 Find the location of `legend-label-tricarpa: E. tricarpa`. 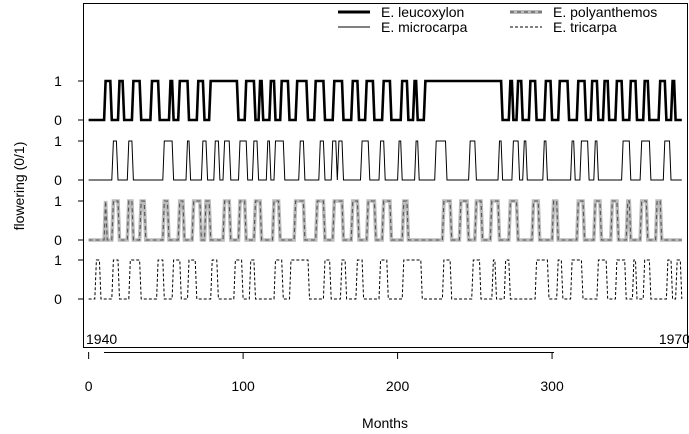

legend-label-tricarpa: E. tricarpa is located at coordinates (585, 27).